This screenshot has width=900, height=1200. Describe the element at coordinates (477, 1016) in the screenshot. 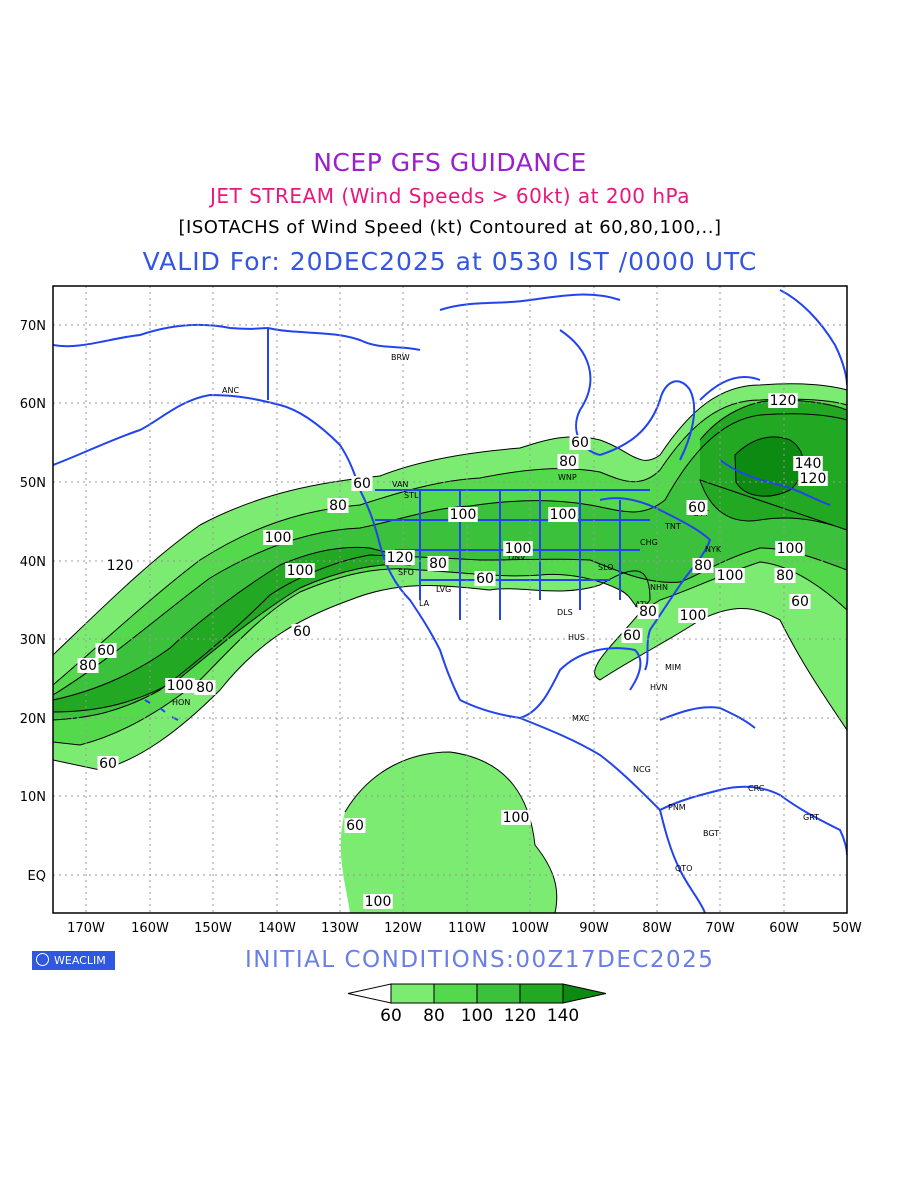

I see `legend-value-100: 100` at that location.